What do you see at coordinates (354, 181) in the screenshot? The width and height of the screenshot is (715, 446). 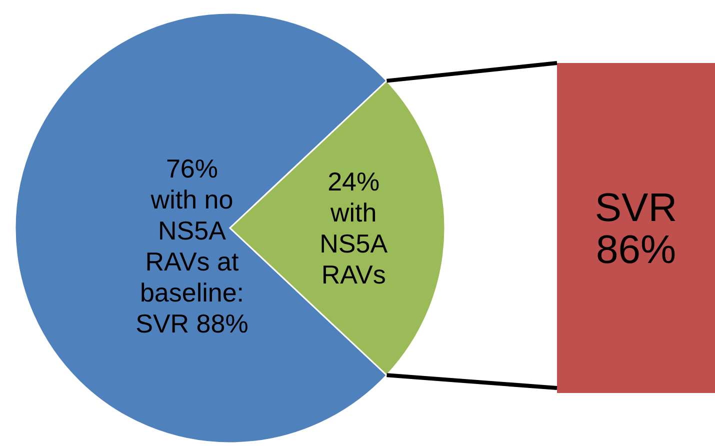 I see `data-label: 24%` at bounding box center [354, 181].